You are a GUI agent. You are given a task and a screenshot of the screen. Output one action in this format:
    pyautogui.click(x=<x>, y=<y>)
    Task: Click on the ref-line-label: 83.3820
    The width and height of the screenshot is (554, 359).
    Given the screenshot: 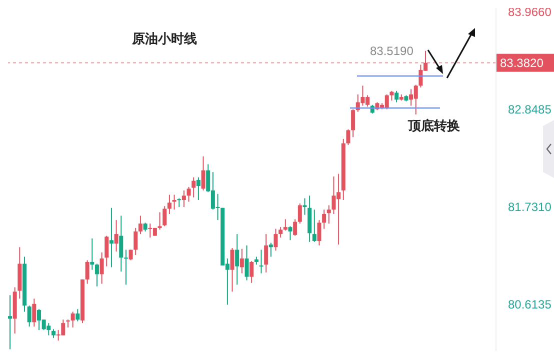 What is the action you would take?
    pyautogui.click(x=522, y=63)
    